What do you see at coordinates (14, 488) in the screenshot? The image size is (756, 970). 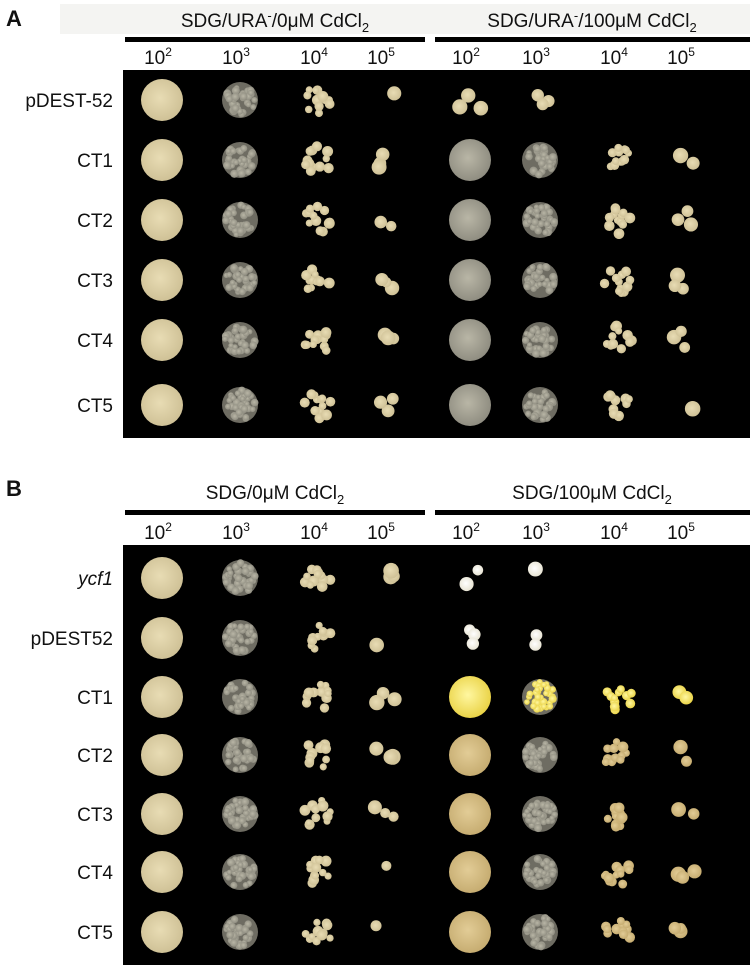 I see `panel-label: B` at bounding box center [14, 488].